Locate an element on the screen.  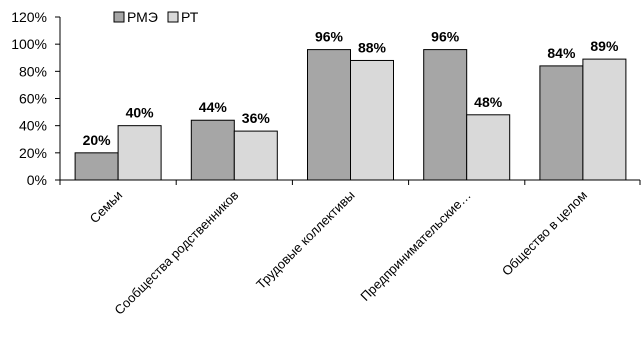
data-label: 84% is located at coordinates (561, 53).